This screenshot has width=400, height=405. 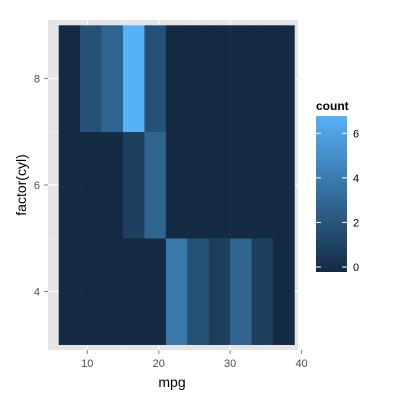 I want to click on legend-colorbar, so click(x=331, y=194).